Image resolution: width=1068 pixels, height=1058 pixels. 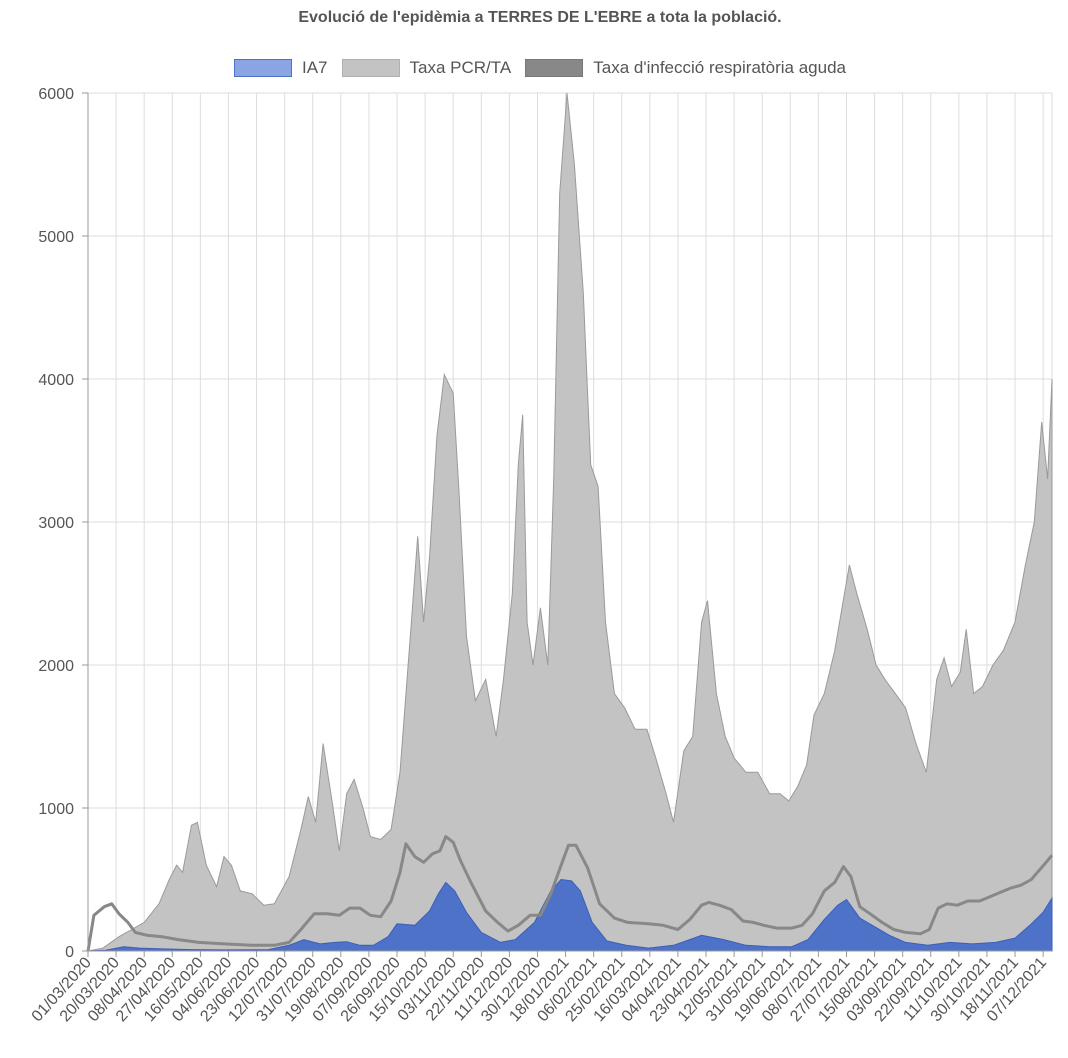 What do you see at coordinates (554, 68) in the screenshot?
I see `legend-swatch-ira` at bounding box center [554, 68].